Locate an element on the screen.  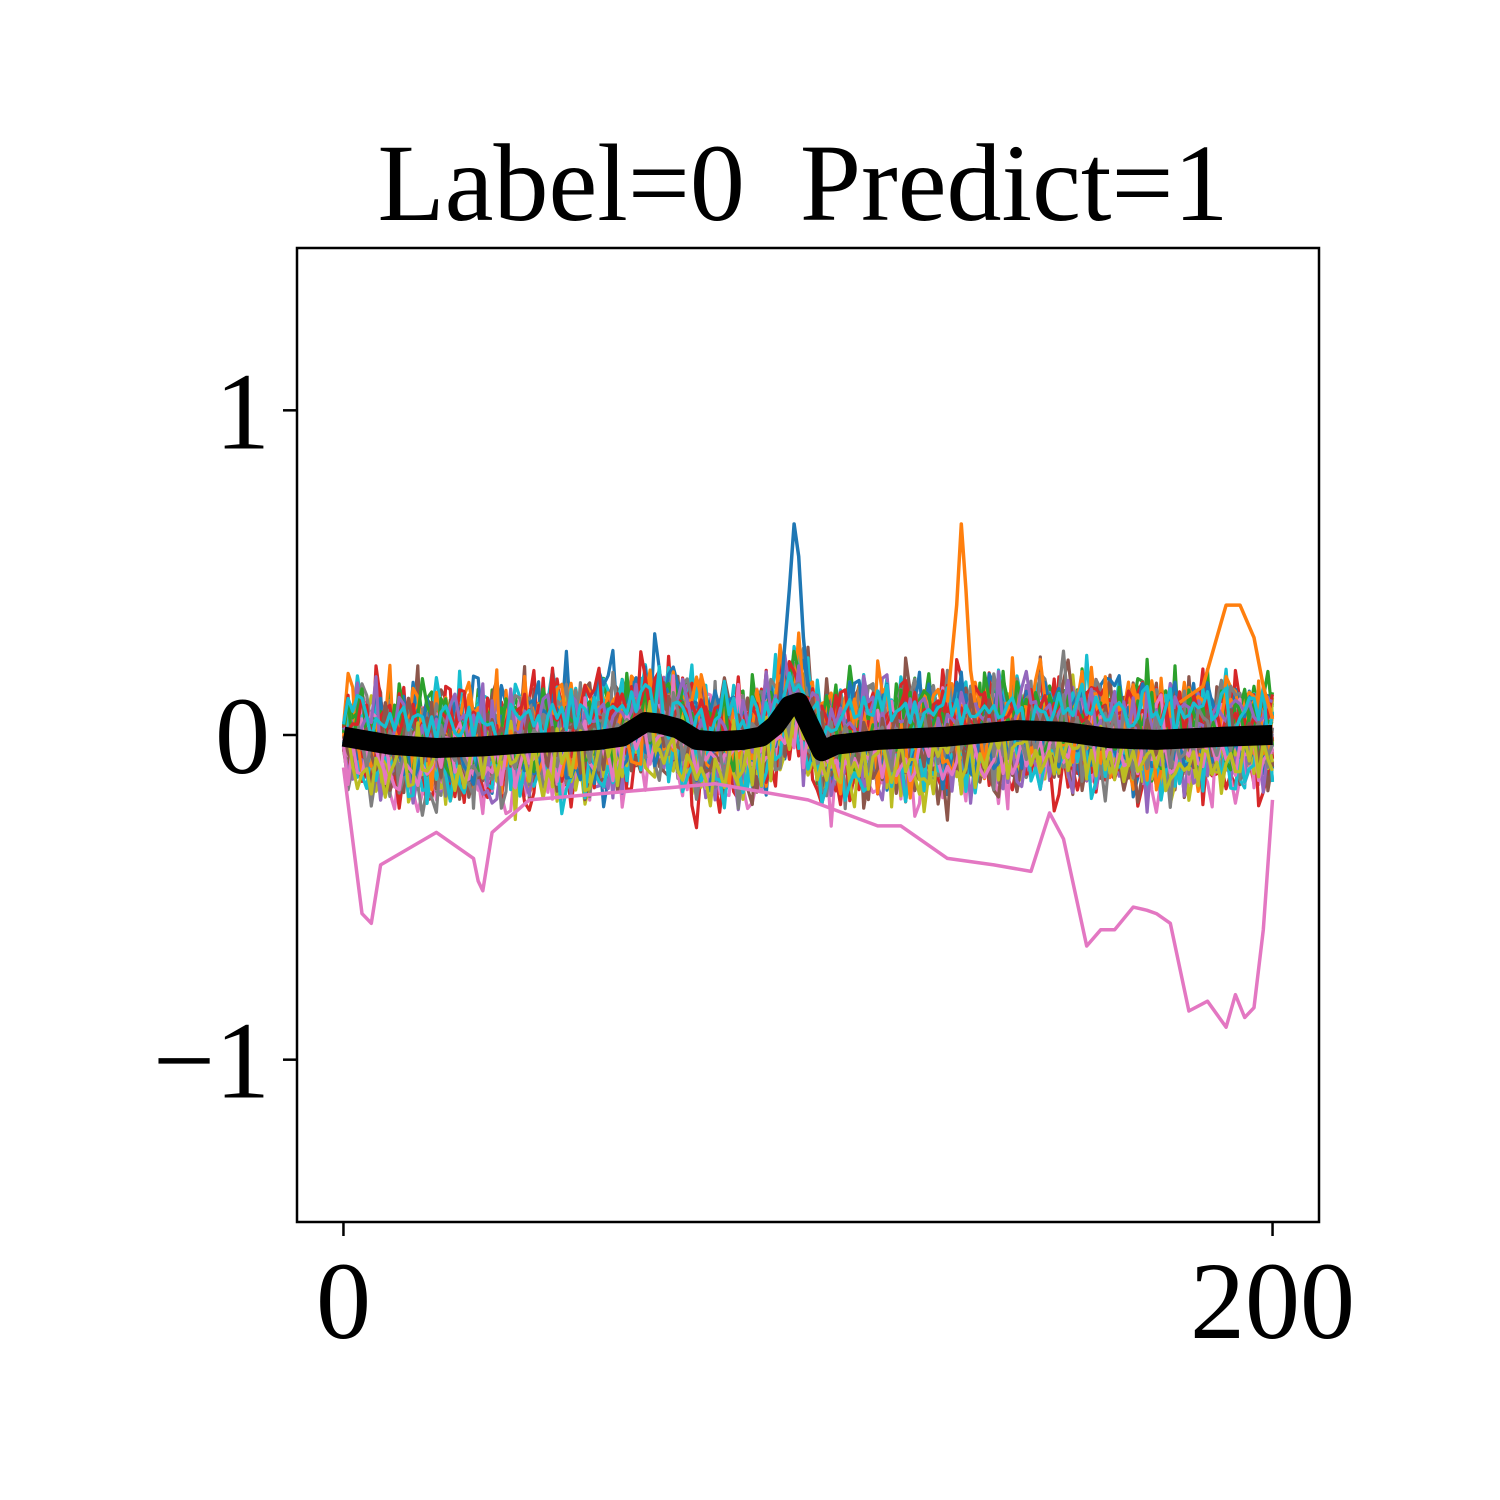
mean-series-line is located at coordinates (807, 727).